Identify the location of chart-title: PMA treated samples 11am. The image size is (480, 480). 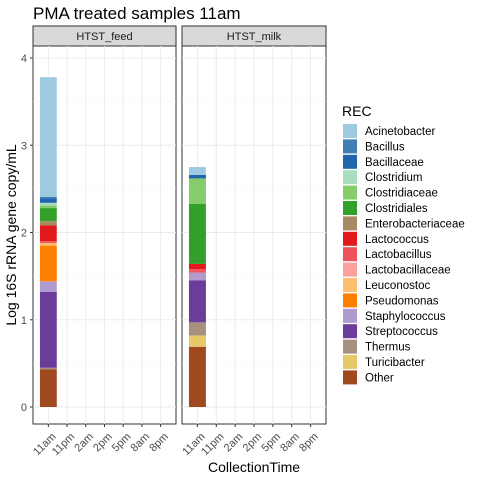
(137, 13).